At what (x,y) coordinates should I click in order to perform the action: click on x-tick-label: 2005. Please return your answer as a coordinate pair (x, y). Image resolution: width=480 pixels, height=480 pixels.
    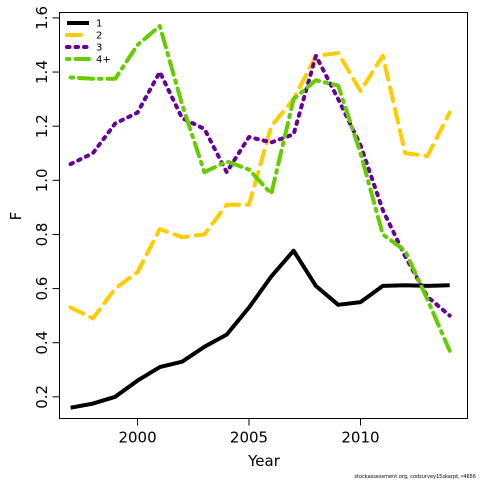
    Looking at the image, I should click on (249, 438).